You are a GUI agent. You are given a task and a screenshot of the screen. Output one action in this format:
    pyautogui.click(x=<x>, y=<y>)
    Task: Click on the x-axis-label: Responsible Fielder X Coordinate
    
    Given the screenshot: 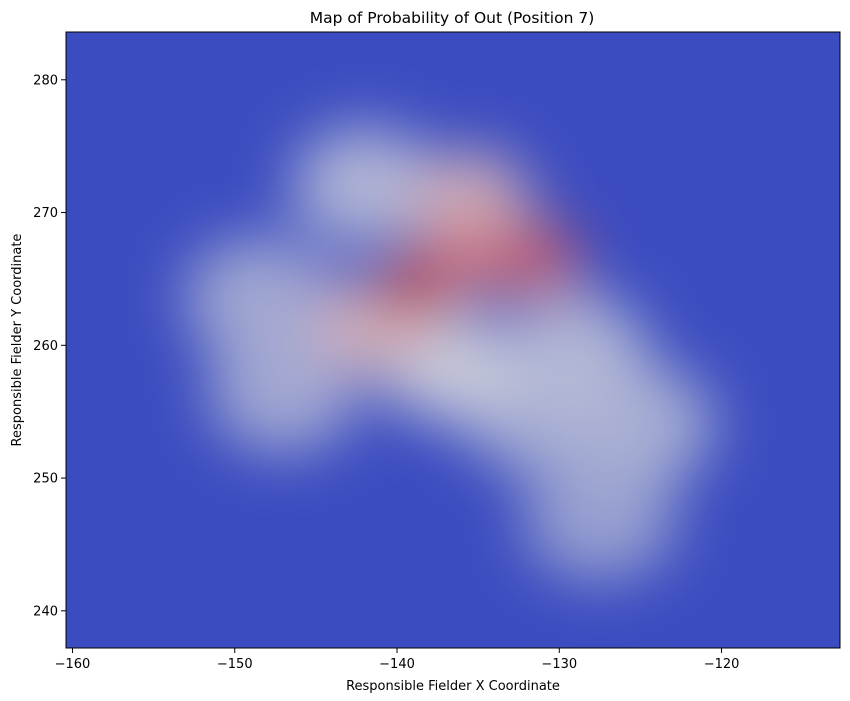 What is the action you would take?
    pyautogui.click(x=453, y=686)
    